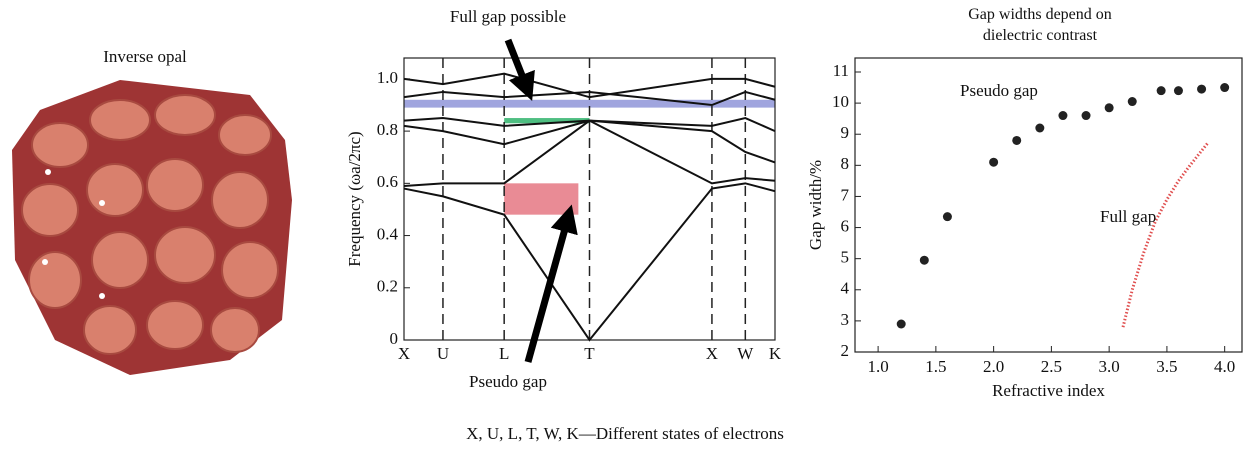  Describe the element at coordinates (775, 353) in the screenshot. I see `x-tick-label: K` at that location.